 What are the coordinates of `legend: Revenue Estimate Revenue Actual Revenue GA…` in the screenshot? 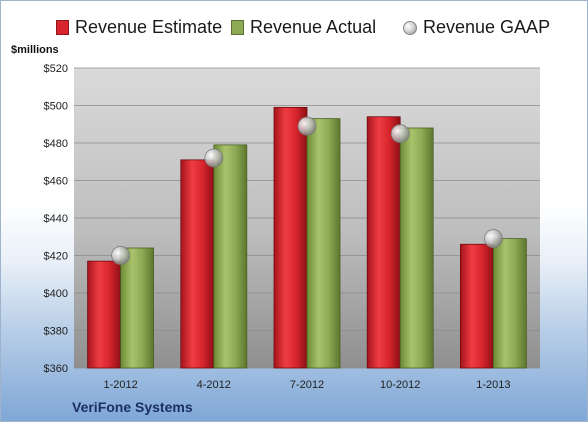 It's located at (294, 28).